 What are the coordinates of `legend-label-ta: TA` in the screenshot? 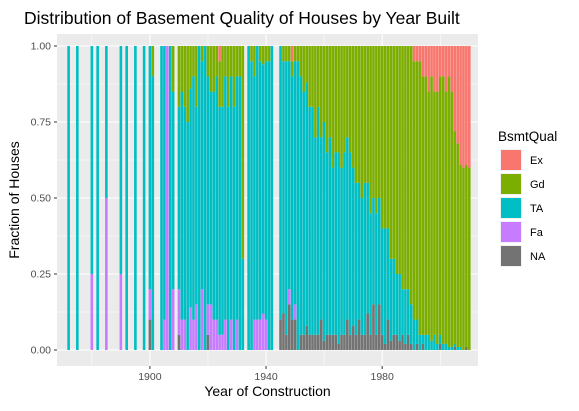 It's located at (537, 209).